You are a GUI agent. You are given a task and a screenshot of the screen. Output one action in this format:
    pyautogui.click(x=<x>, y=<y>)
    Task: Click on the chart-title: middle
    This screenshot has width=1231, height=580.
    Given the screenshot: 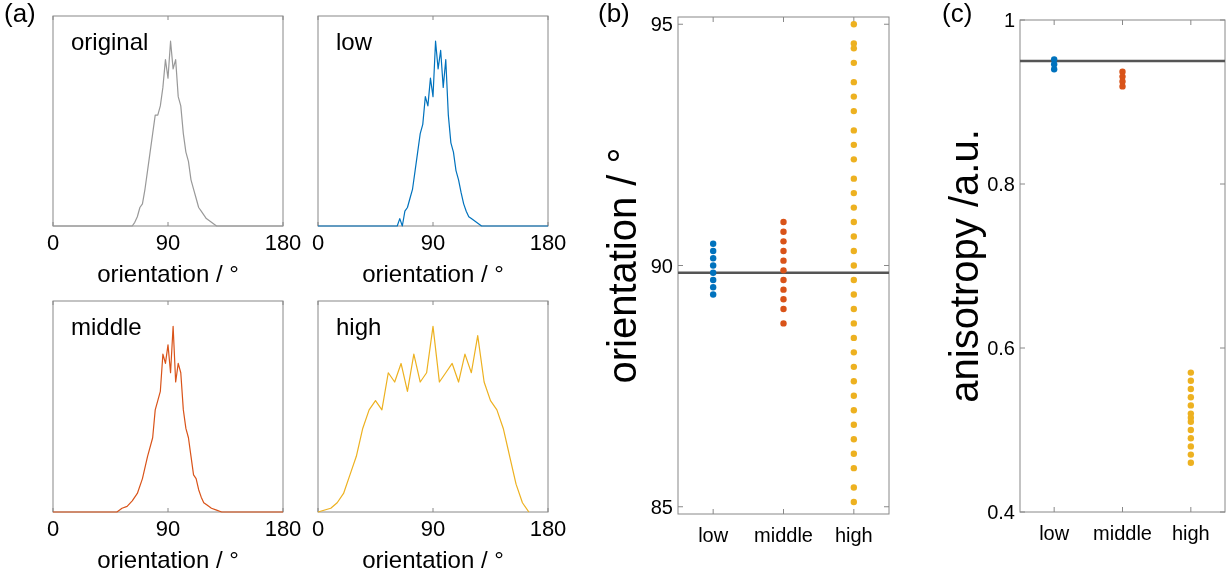 What is the action you would take?
    pyautogui.click(x=106, y=326)
    